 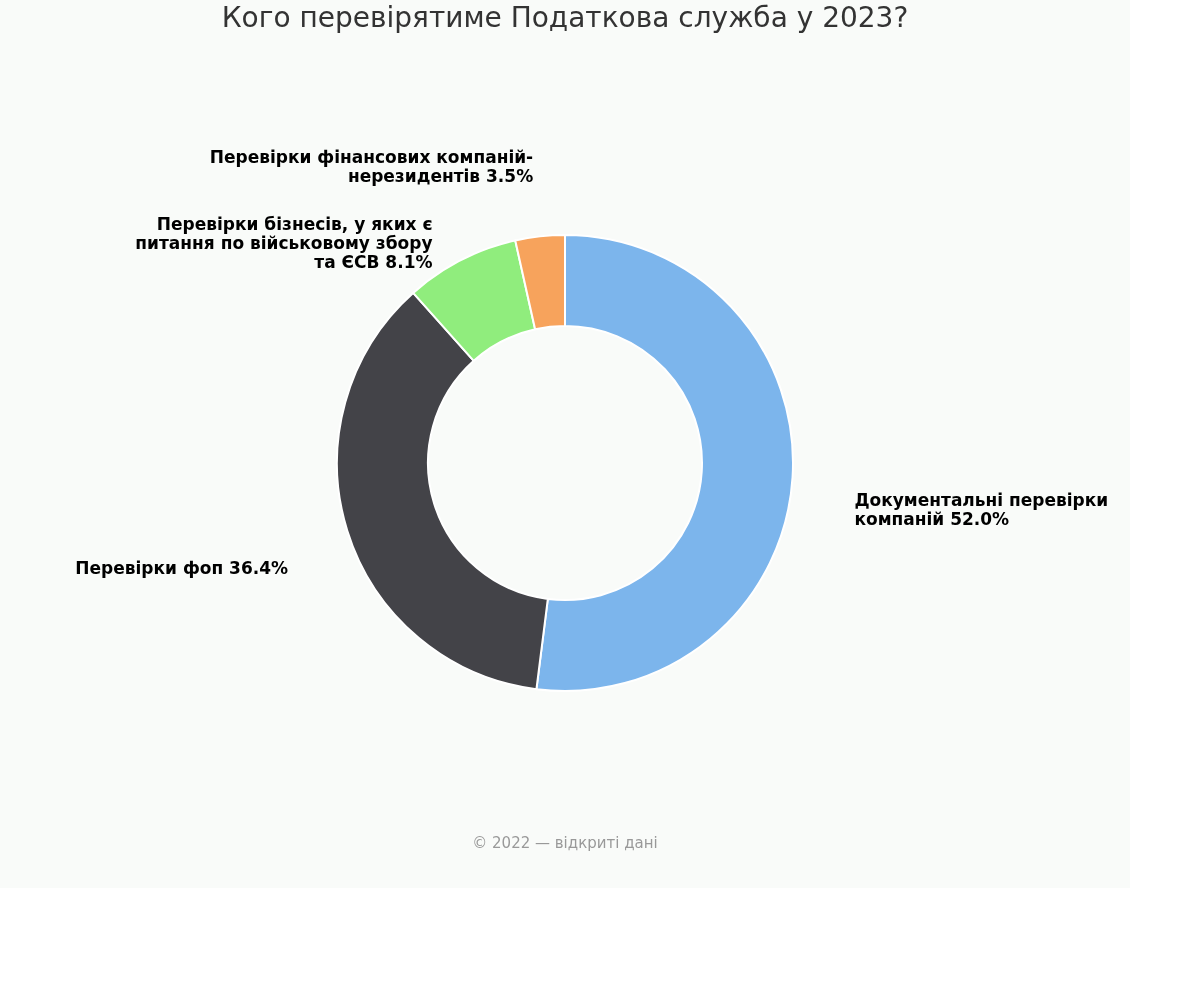 What do you see at coordinates (371, 167) in the screenshot?
I see `slice-label: Перевірки фінансових компаній-нерезидентів 3.5%` at bounding box center [371, 167].